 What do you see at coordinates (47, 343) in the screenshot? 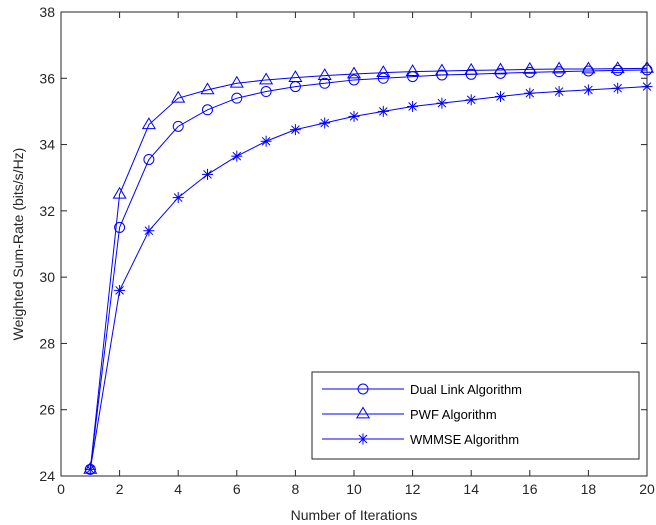
I see `y-tick-label: 28` at bounding box center [47, 343].